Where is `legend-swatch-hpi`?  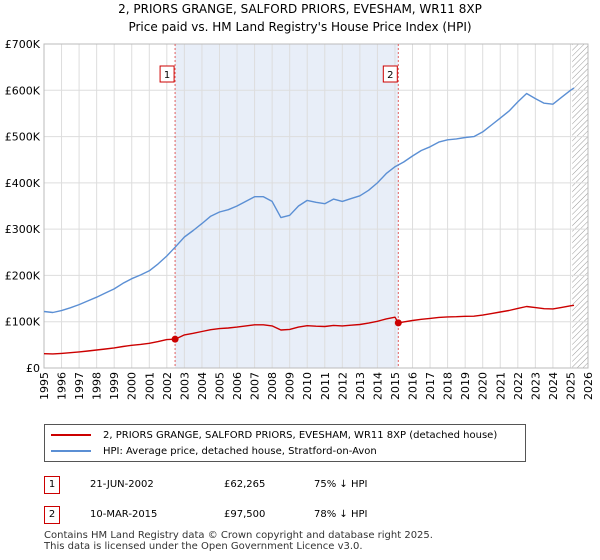 legend-swatch-hpi is located at coordinates (71, 451).